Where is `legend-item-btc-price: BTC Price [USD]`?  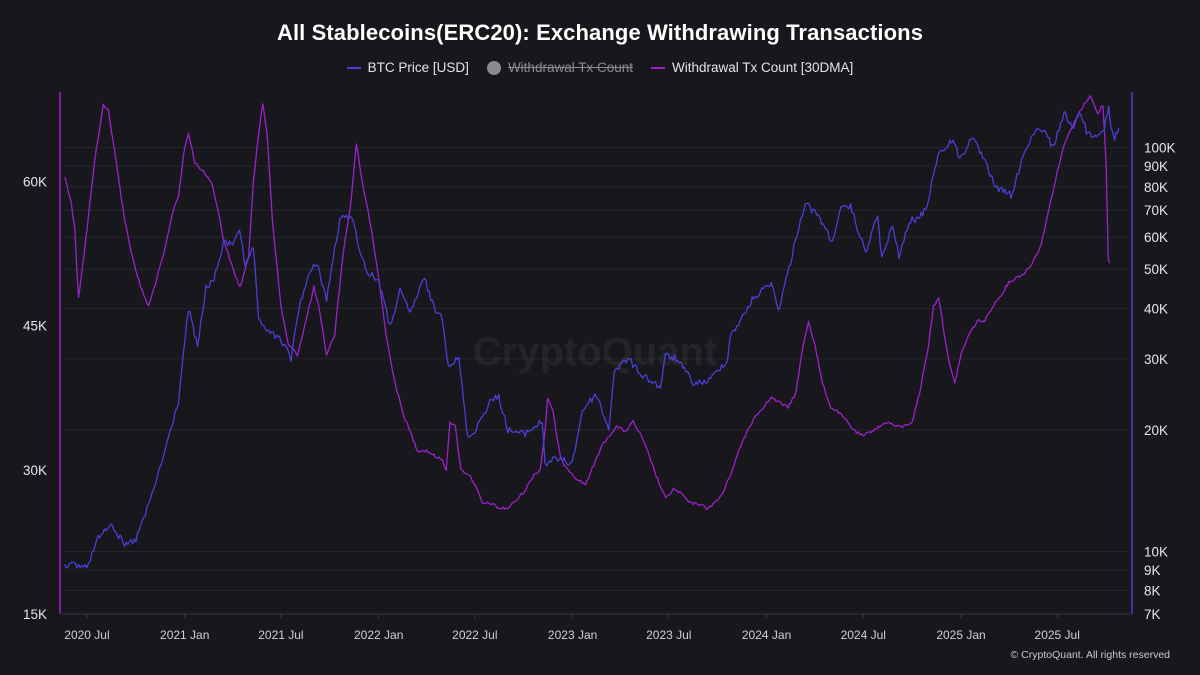
legend-item-btc-price: BTC Price [USD] is located at coordinates (407, 67).